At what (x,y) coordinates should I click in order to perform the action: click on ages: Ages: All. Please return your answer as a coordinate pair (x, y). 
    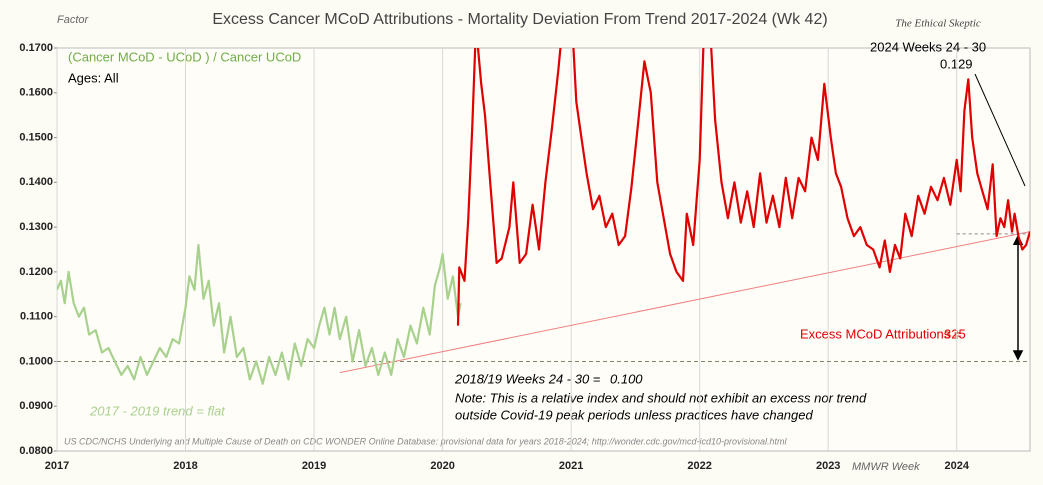
    Looking at the image, I should click on (93, 77).